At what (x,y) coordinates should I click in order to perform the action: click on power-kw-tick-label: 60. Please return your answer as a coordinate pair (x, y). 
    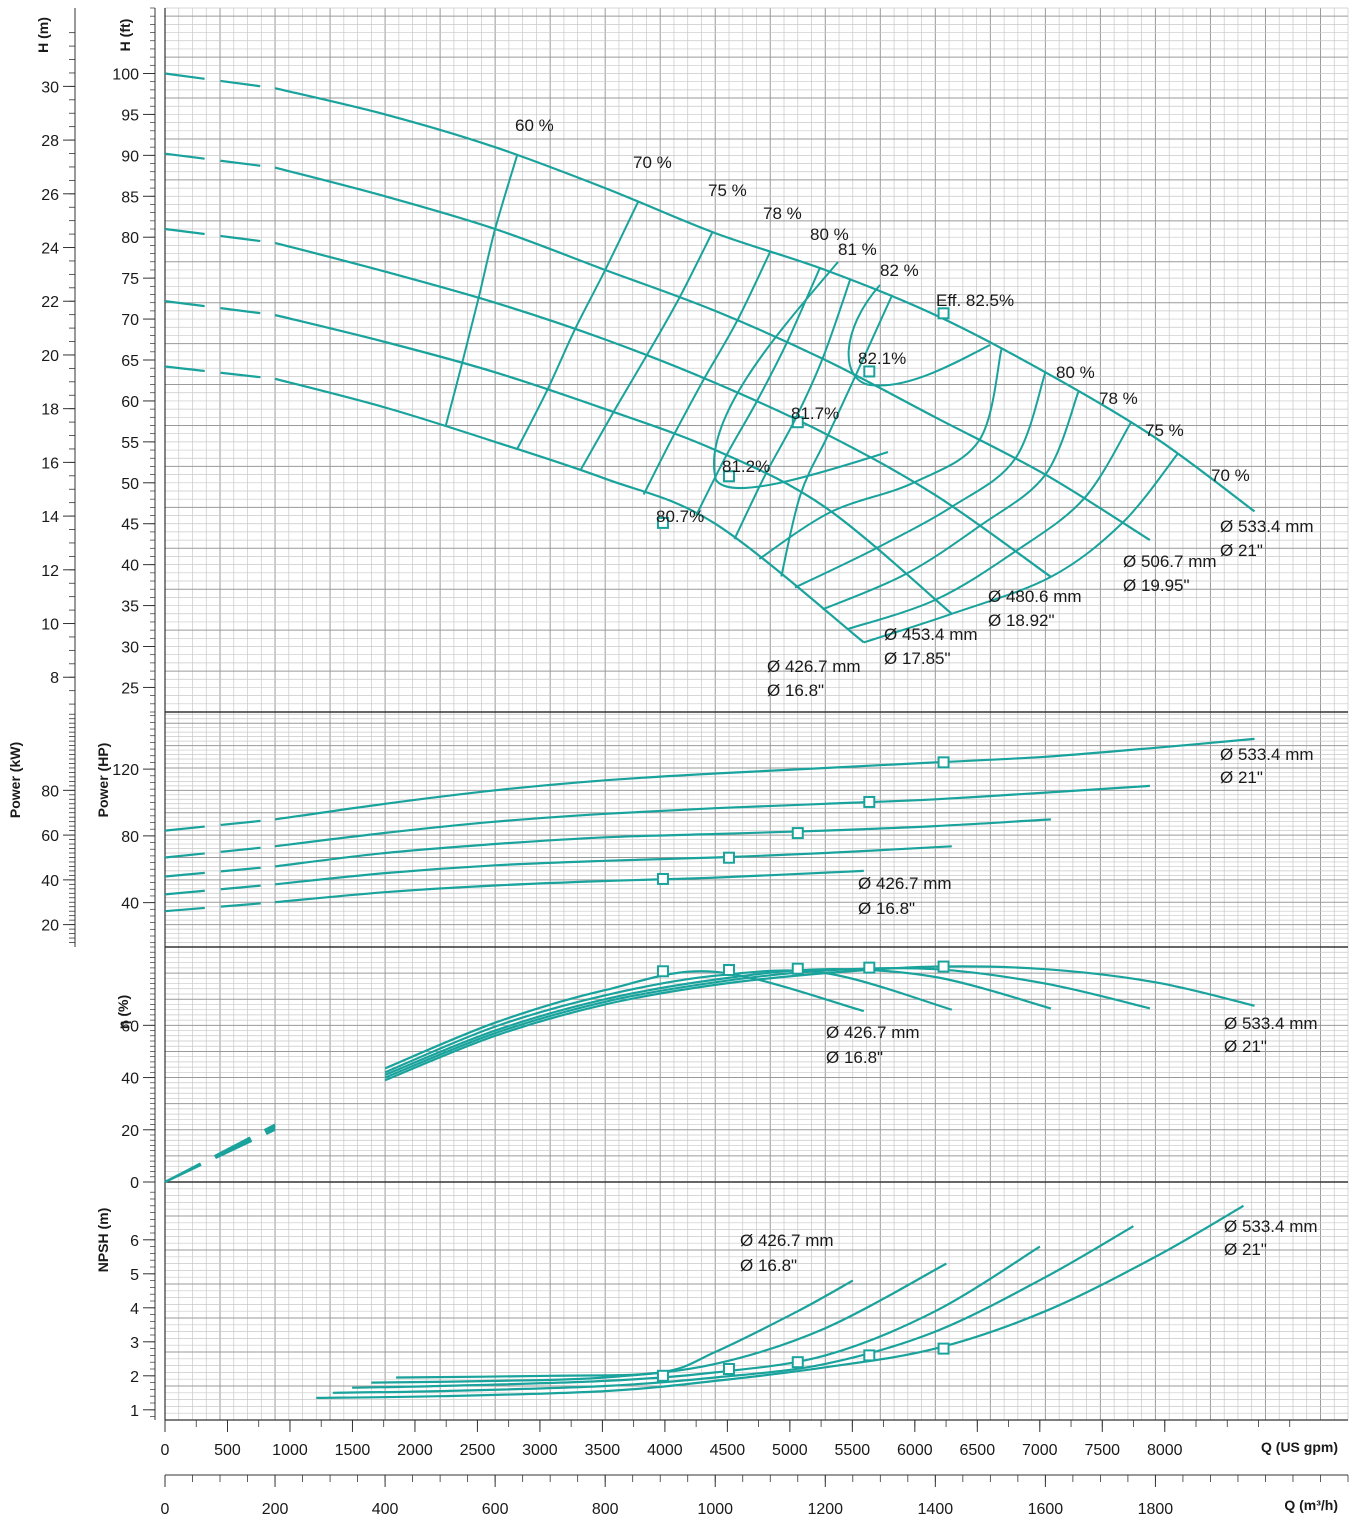
    Looking at the image, I should click on (50, 836).